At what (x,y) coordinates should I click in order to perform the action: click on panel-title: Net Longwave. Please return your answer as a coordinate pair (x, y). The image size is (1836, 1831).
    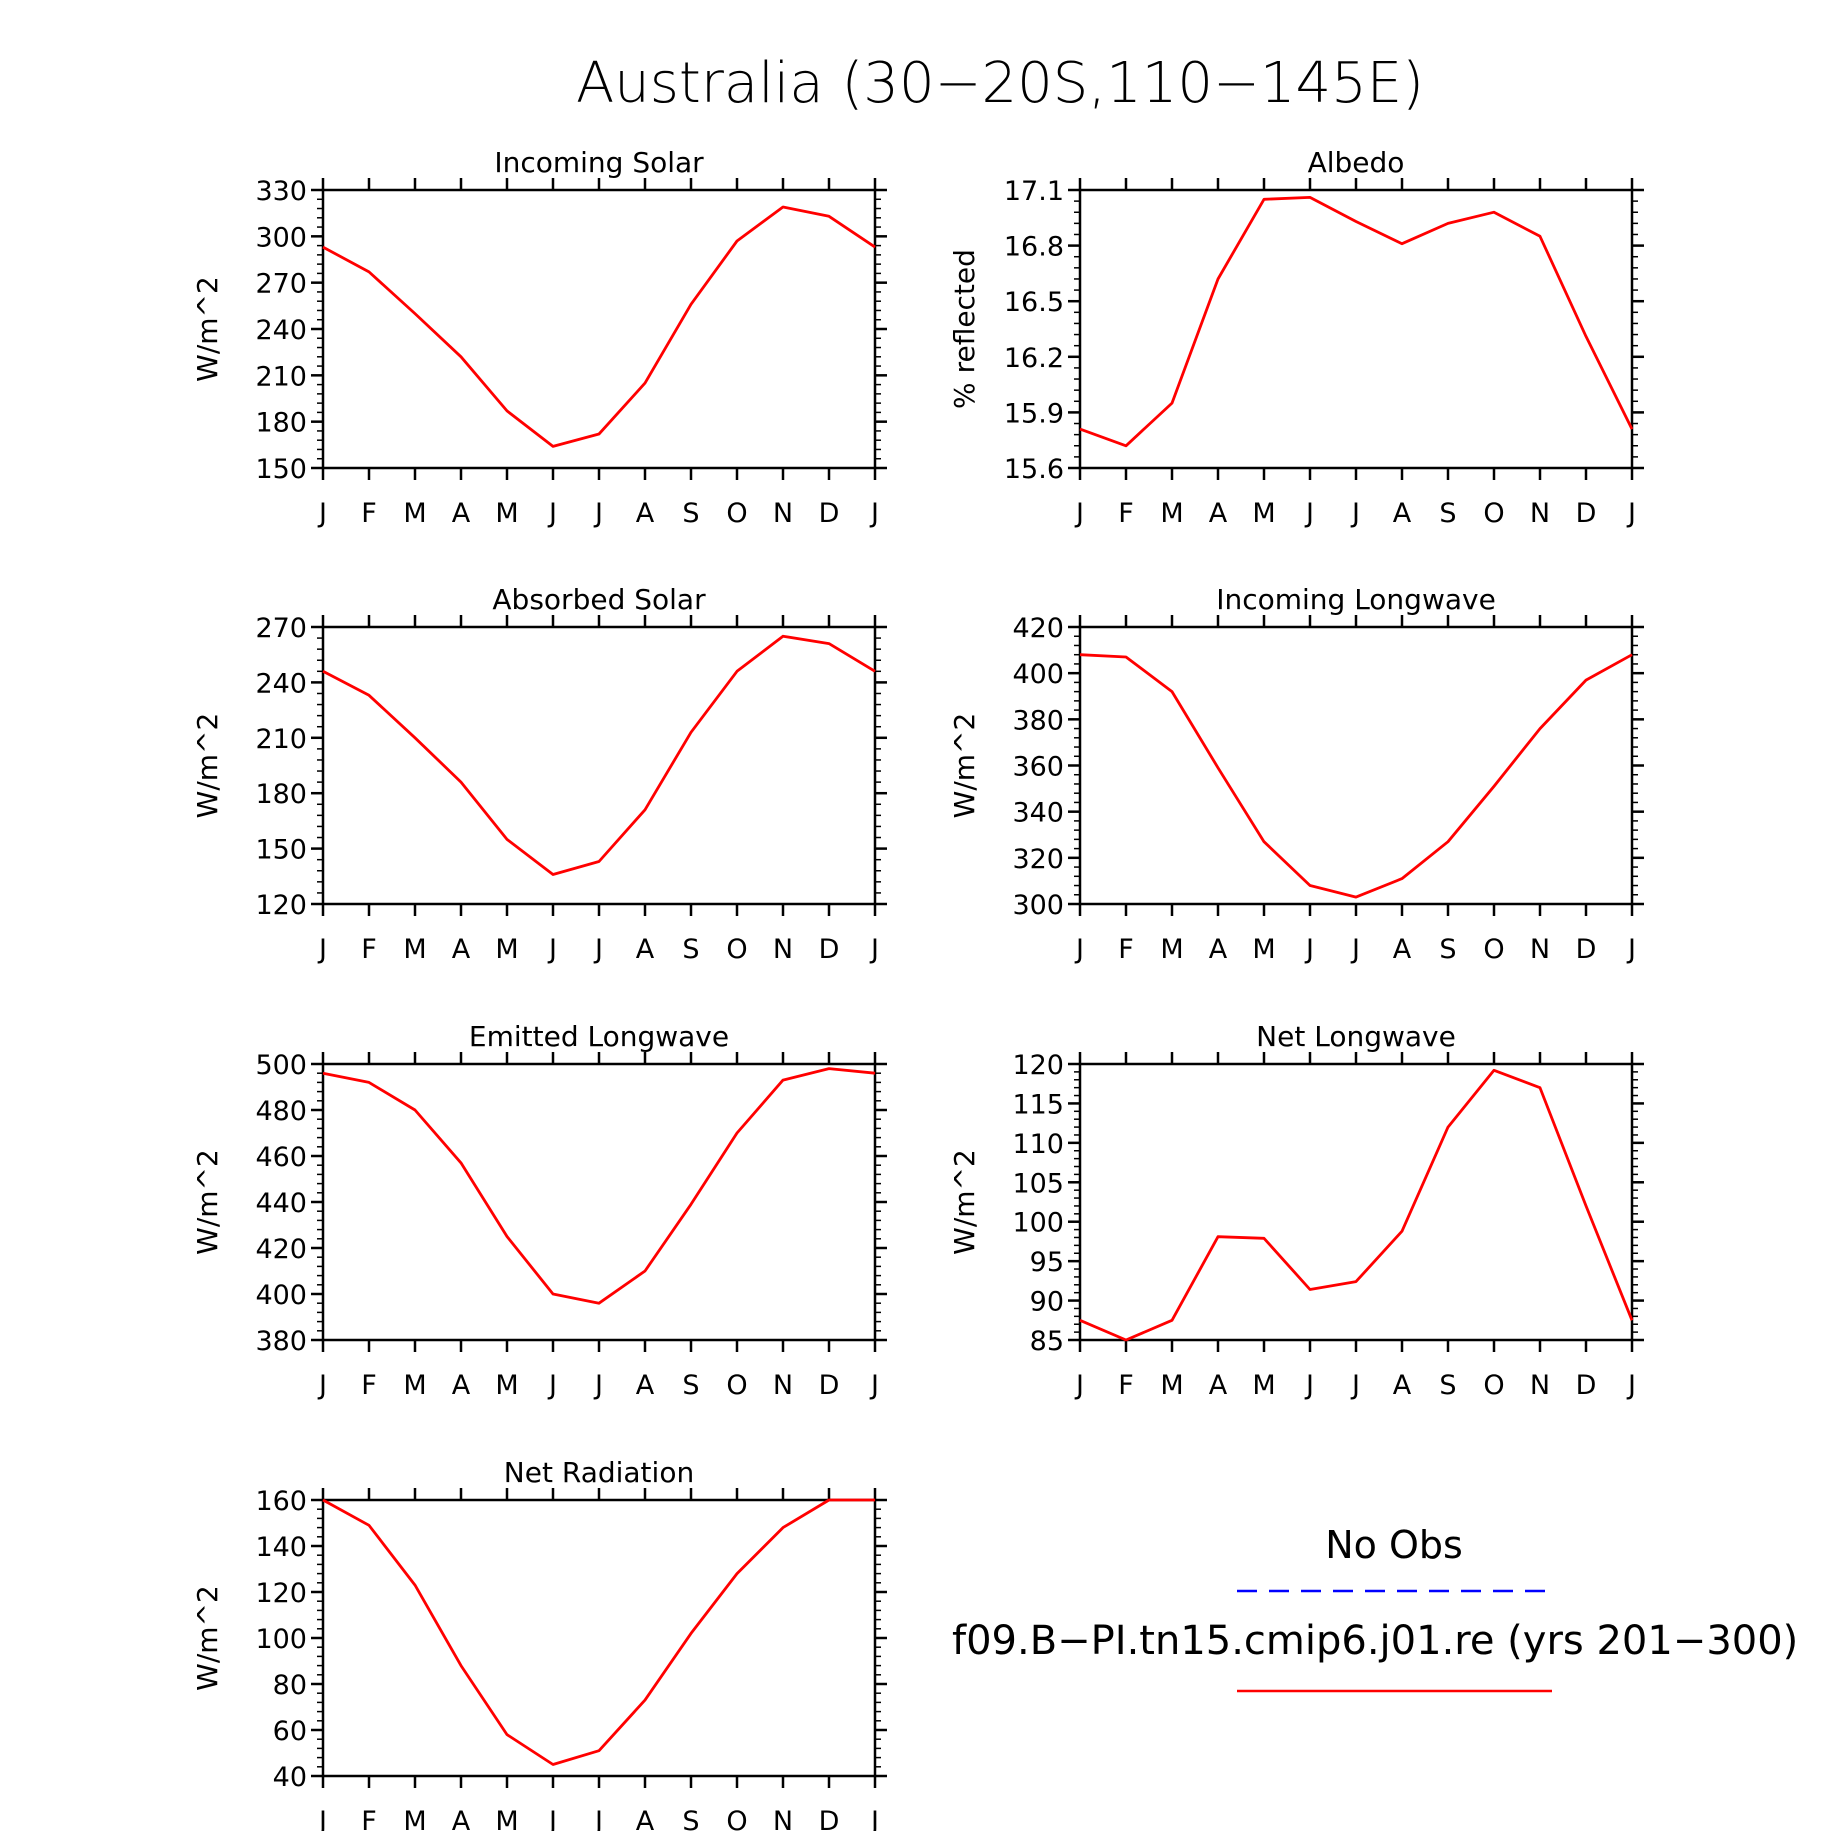
    Looking at the image, I should click on (1356, 1036).